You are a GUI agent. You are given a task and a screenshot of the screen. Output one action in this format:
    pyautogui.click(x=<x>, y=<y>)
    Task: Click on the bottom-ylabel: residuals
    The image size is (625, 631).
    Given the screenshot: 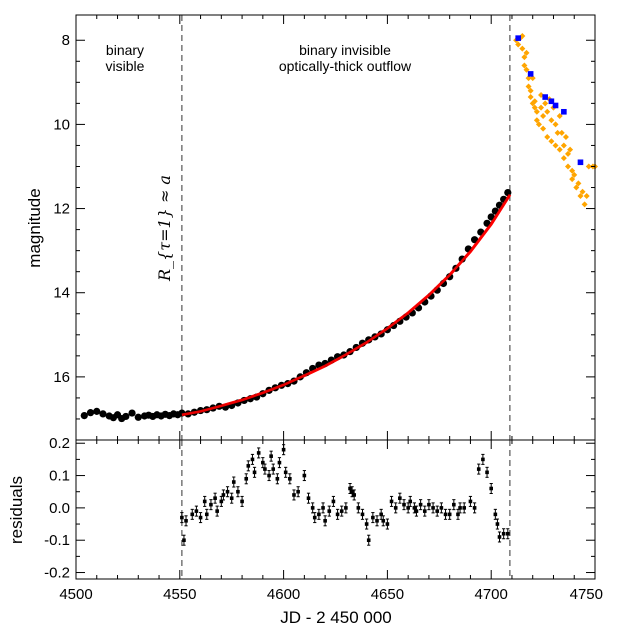 What is the action you would take?
    pyautogui.click(x=16, y=510)
    